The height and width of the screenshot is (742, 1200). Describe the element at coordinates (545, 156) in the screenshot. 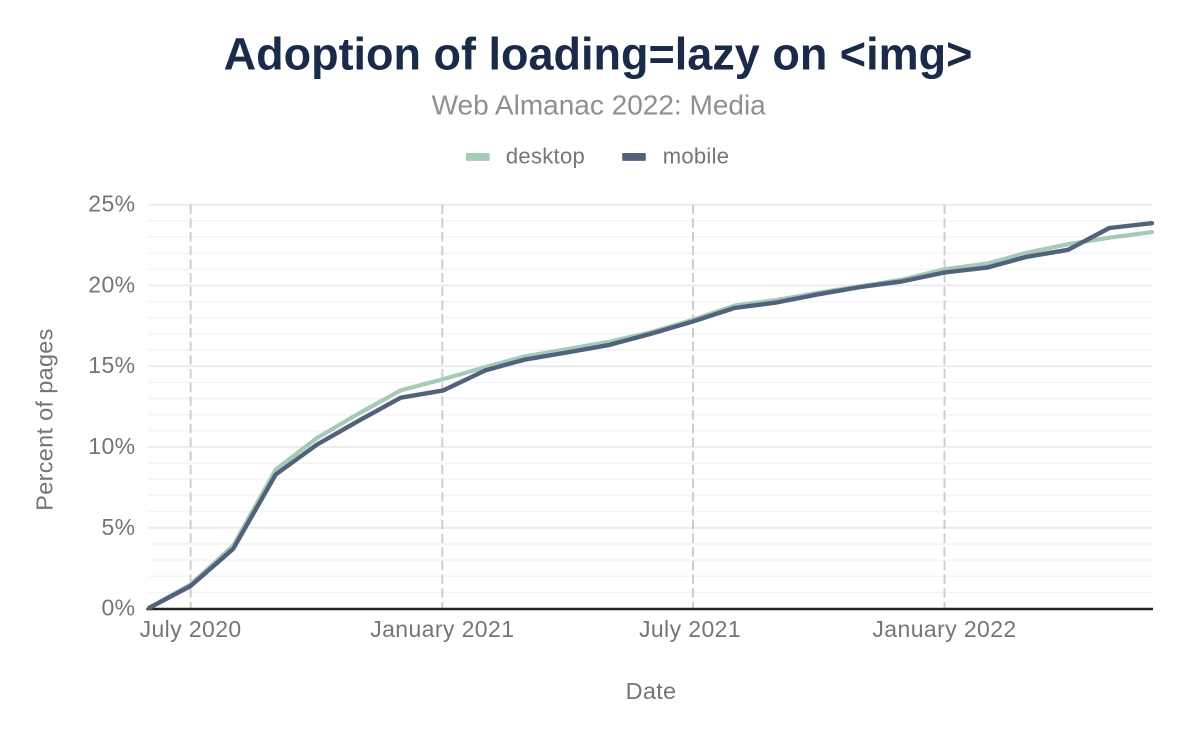

I see `svg-text: desktop` at that location.